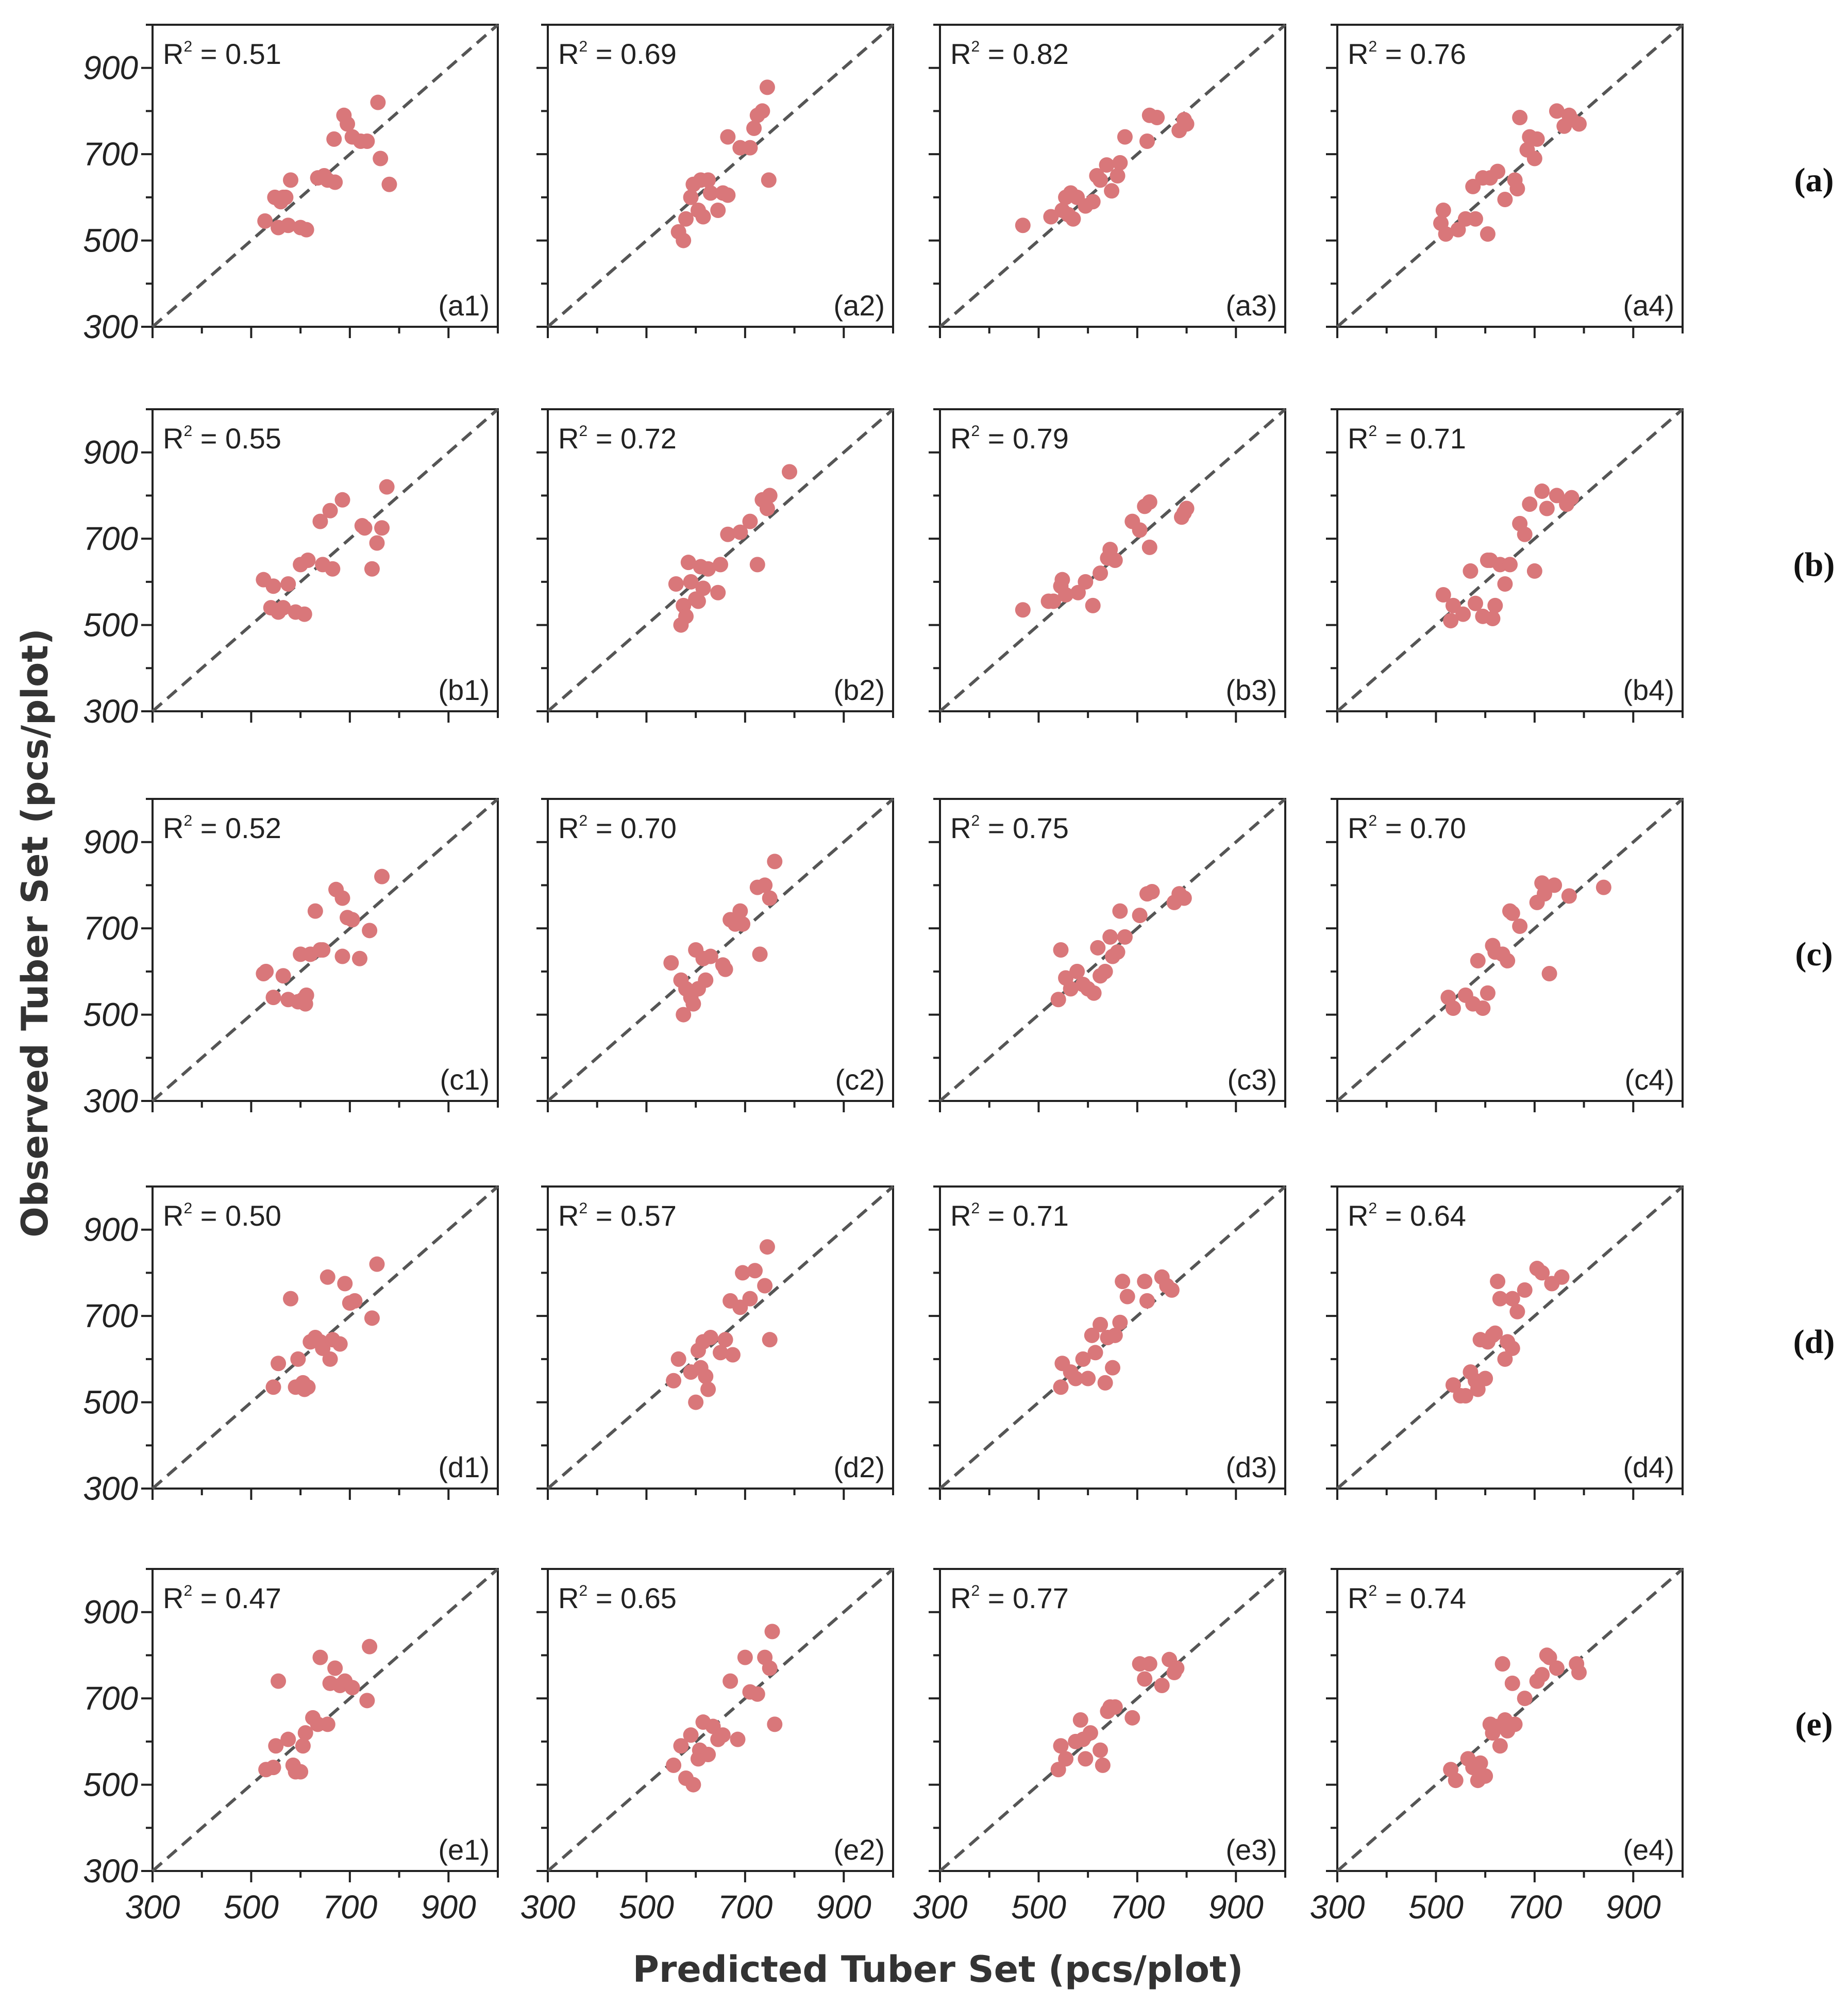  Describe the element at coordinates (715, 566) in the screenshot. I see `panel-b2: R2 = 0.72 (b2)` at that location.